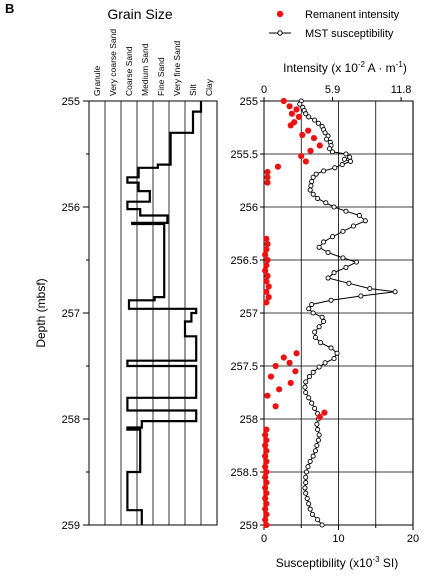 This screenshot has width=424, height=576. What do you see at coordinates (264, 539) in the screenshot?
I see `susceptibility-tick-label: 0` at bounding box center [264, 539].